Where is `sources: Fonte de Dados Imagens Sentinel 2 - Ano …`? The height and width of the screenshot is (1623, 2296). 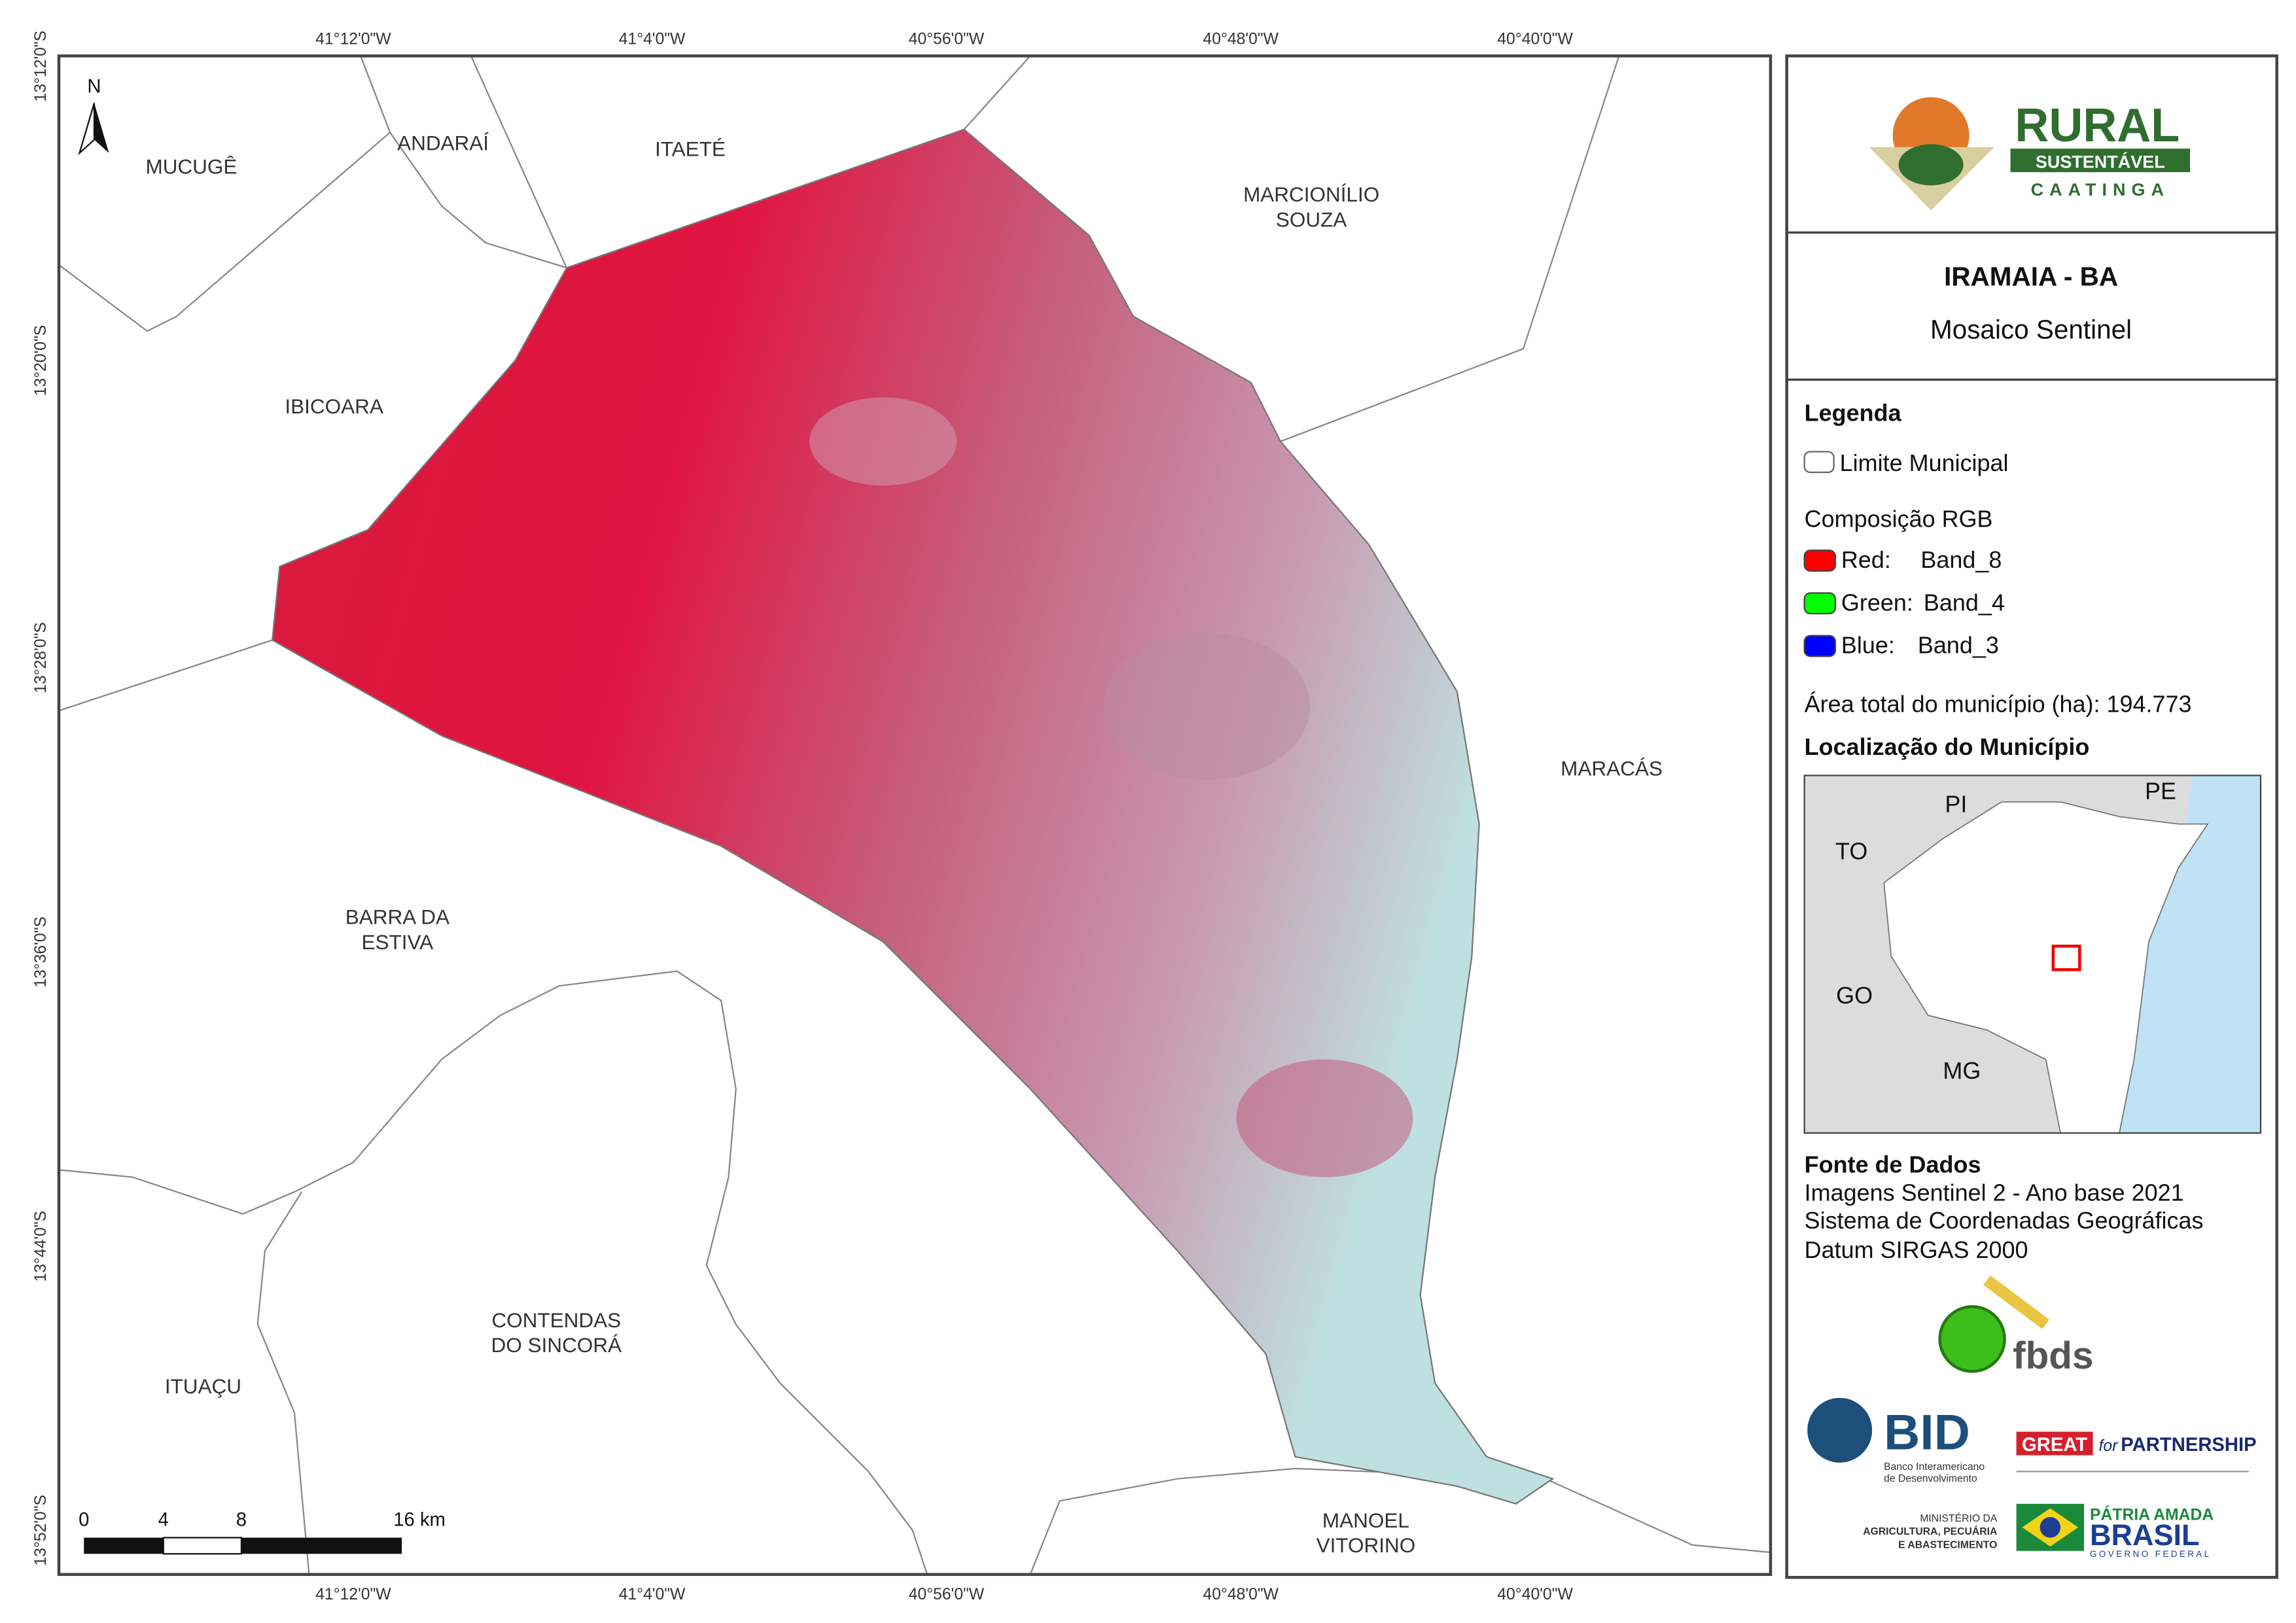
sources: Fonte de Dados Imagens Sentinel 2 - Ano … is located at coordinates (2005, 1207).